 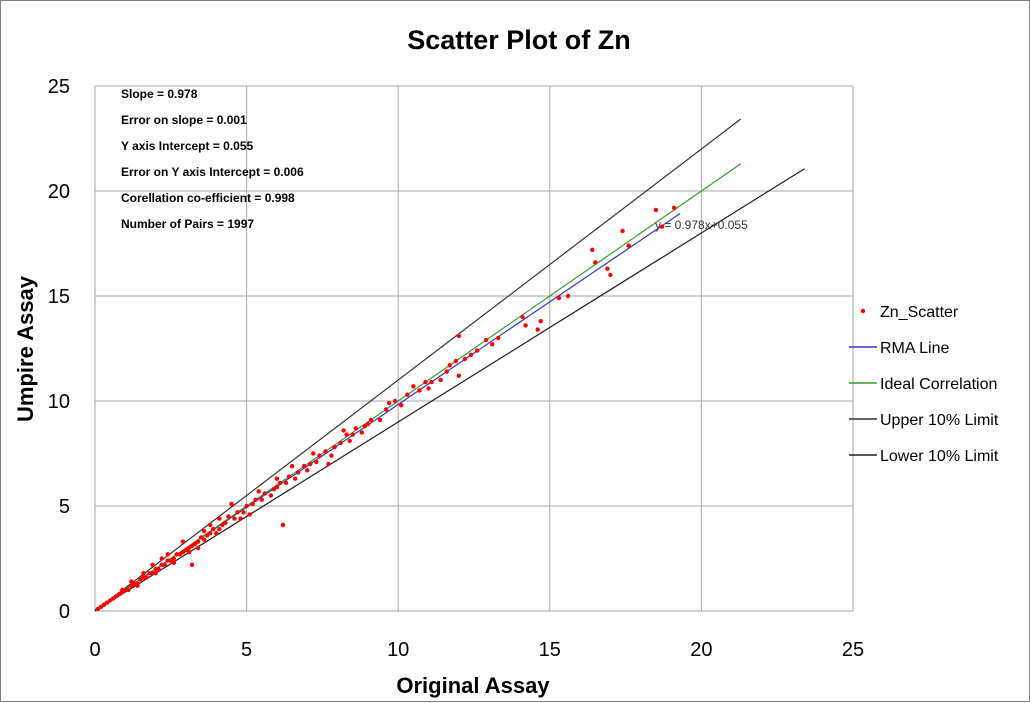 What do you see at coordinates (550, 650) in the screenshot?
I see `x-tick-label: 15` at bounding box center [550, 650].